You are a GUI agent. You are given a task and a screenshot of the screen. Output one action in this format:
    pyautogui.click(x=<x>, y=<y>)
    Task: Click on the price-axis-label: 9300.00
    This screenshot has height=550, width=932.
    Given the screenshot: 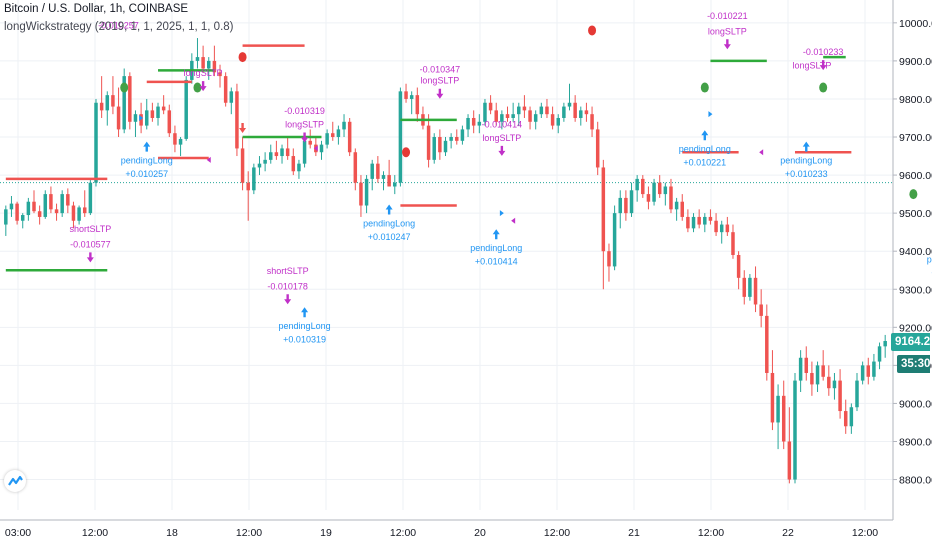 What is the action you would take?
    pyautogui.click(x=915, y=290)
    